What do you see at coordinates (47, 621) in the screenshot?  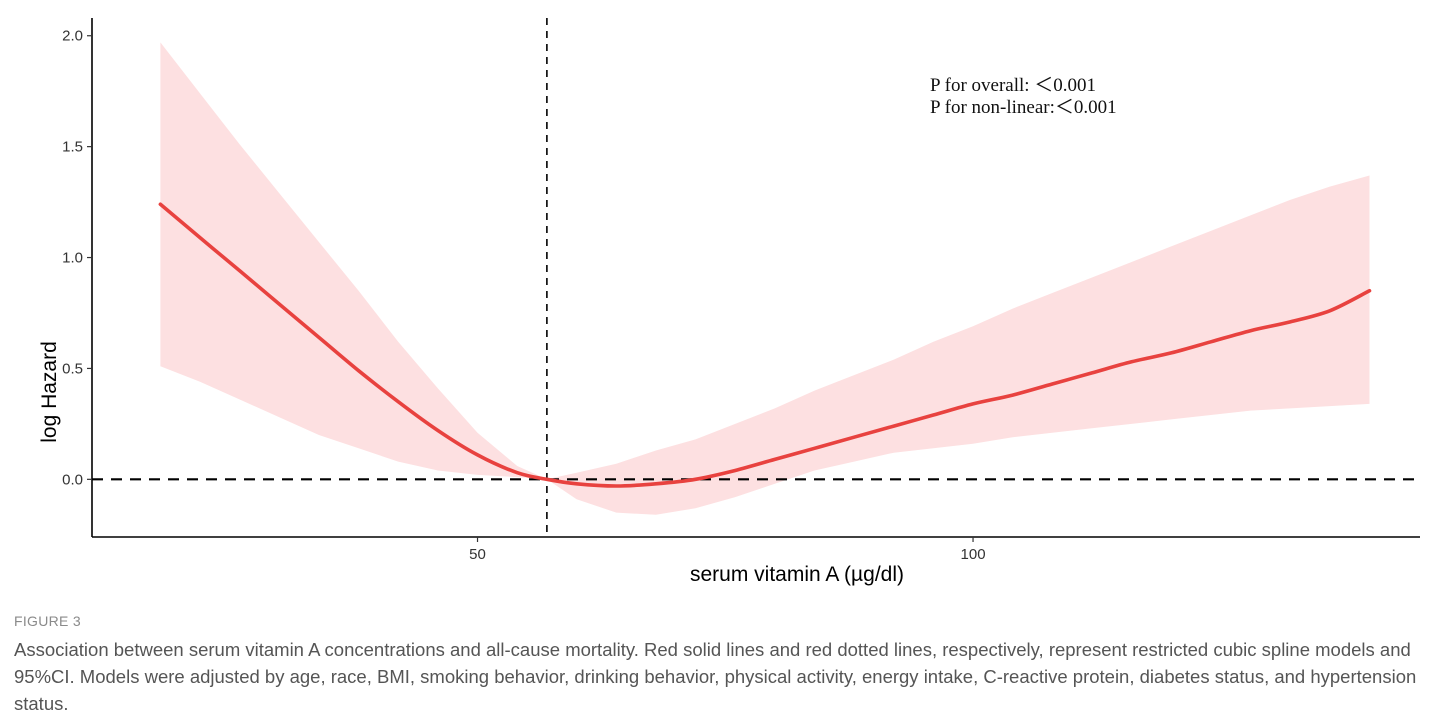 I see `figure-label: FIGURE 3` at bounding box center [47, 621].